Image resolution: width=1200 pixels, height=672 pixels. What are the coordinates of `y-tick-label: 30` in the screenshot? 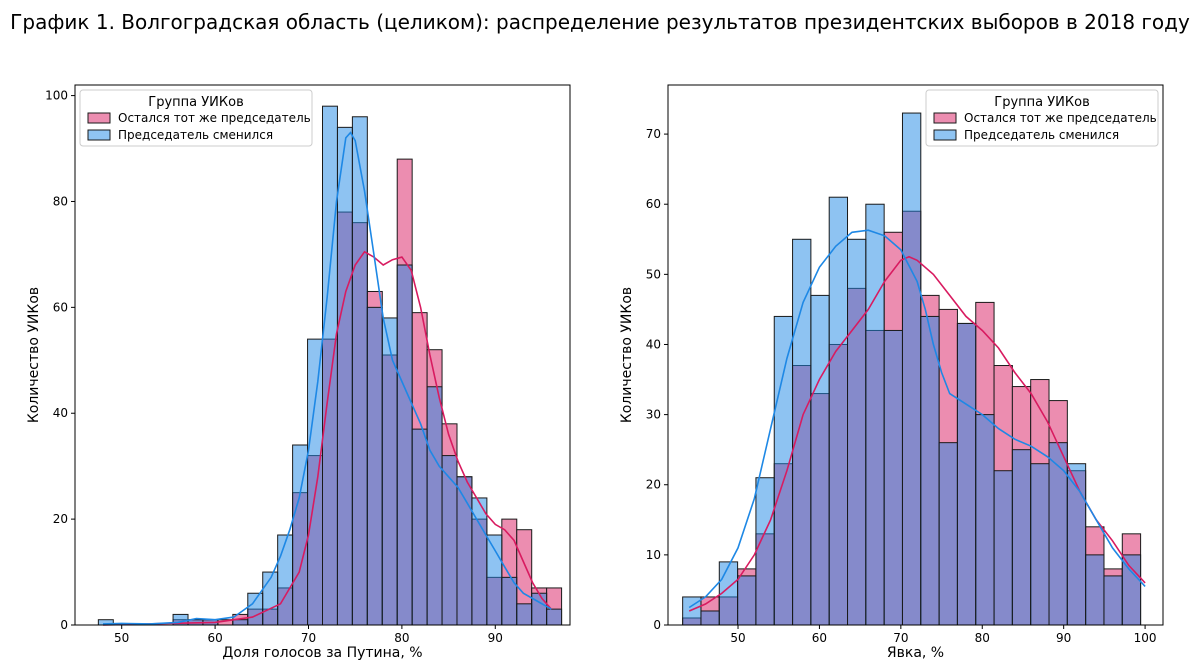 It's located at (653, 415).